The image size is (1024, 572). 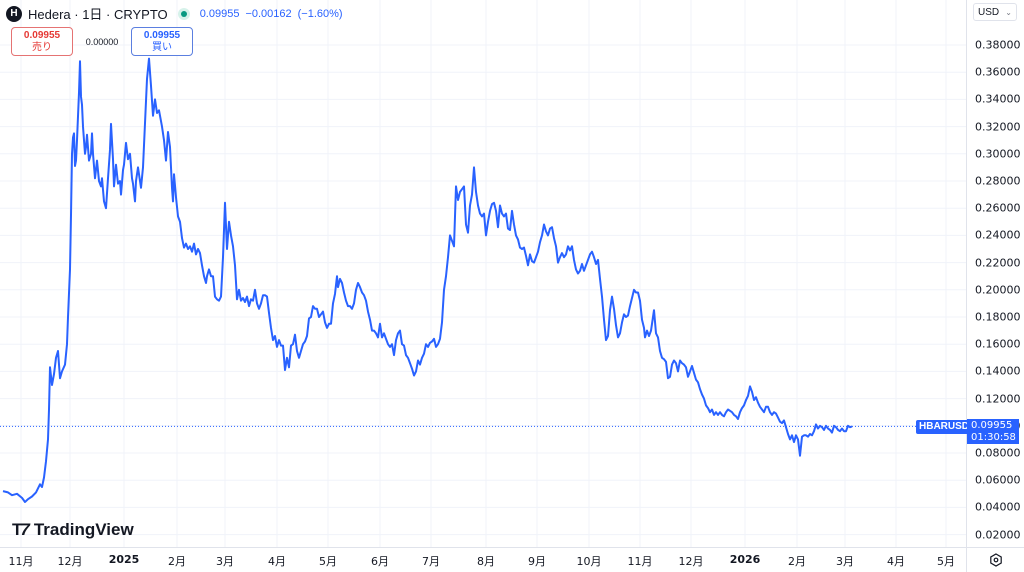 I want to click on symbol-title: Hedera · 1日 · CRYPTO, so click(x=98, y=14).